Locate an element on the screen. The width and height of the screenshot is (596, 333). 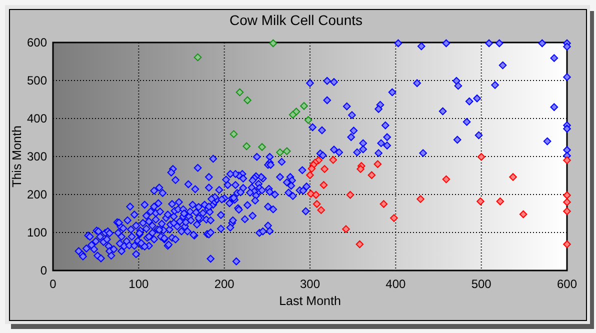
x-axis-title: Last Month is located at coordinates (310, 301).